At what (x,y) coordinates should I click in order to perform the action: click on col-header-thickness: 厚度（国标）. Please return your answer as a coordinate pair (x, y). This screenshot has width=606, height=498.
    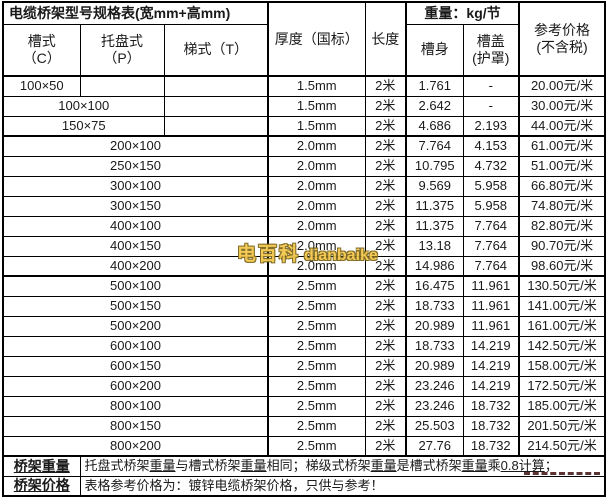
    Looking at the image, I should click on (316, 39).